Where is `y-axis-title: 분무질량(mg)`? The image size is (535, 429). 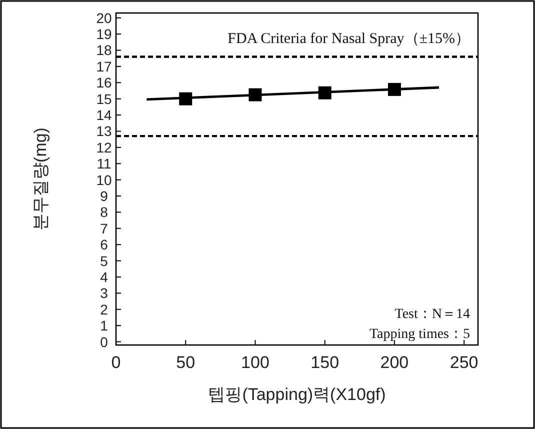 y-axis-title: 분무질량(mg) is located at coordinates (40, 179).